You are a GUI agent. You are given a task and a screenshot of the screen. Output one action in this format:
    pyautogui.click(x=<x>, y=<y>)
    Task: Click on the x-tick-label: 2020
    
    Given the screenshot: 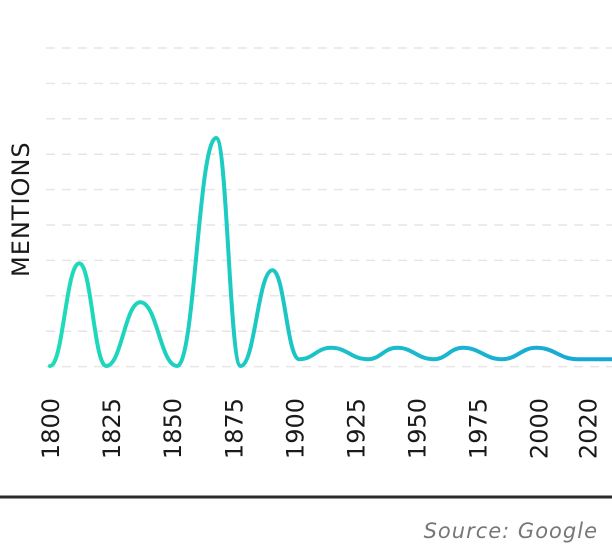 What is the action you would take?
    pyautogui.click(x=589, y=428)
    